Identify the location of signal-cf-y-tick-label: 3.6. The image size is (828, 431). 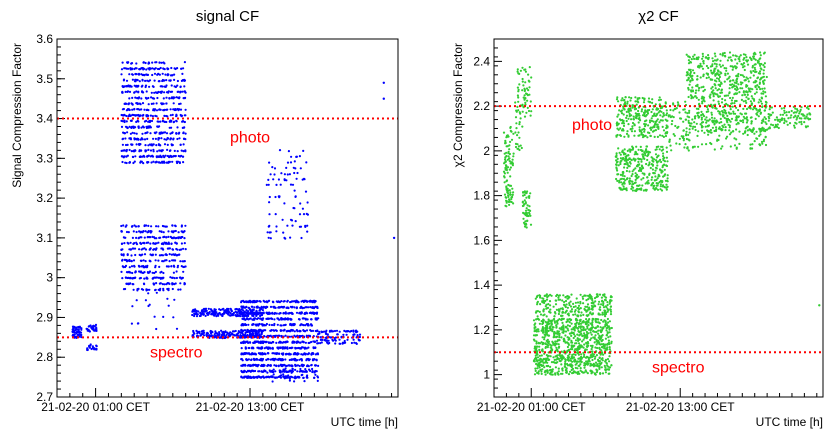
(44, 39).